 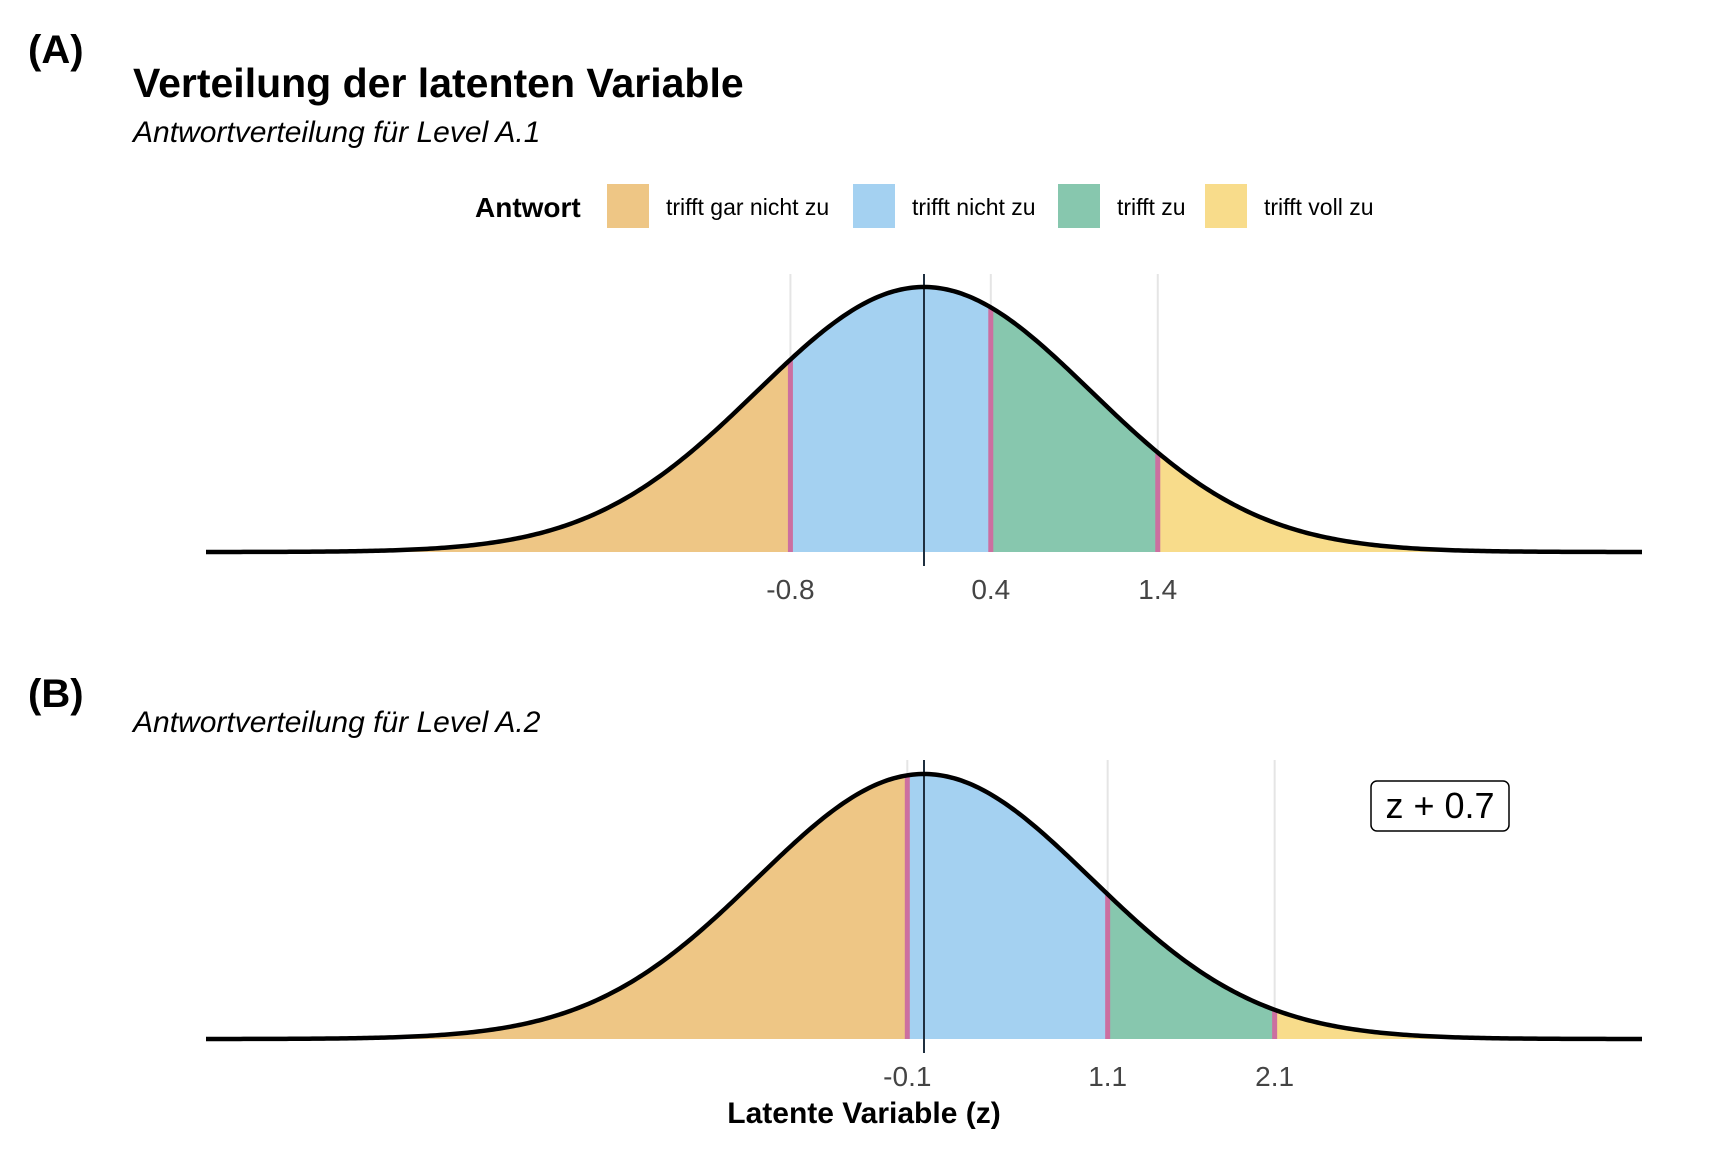 I want to click on legend-key-trifft-gar-nicht-zu, so click(x=628, y=206).